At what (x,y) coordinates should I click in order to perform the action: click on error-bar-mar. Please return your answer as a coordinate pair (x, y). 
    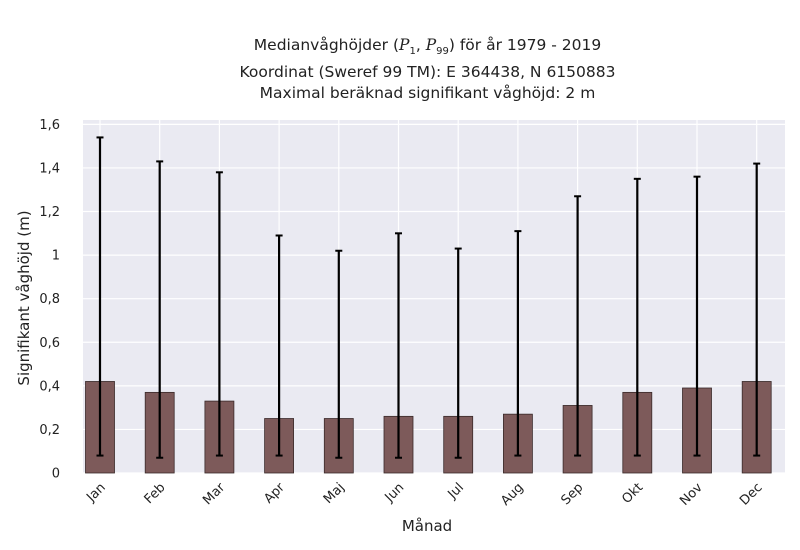
    Looking at the image, I should click on (219, 314).